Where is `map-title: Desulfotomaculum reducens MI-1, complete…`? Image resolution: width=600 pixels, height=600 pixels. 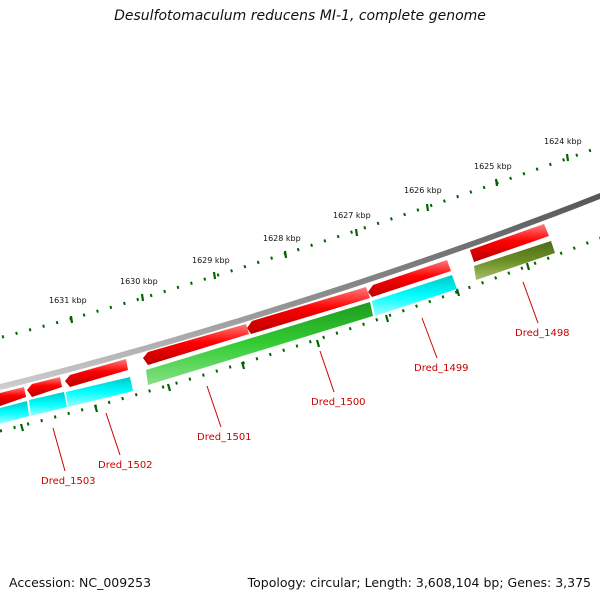
map-title: Desulfotomaculum reducens MI-1, complete… is located at coordinates (300, 16).